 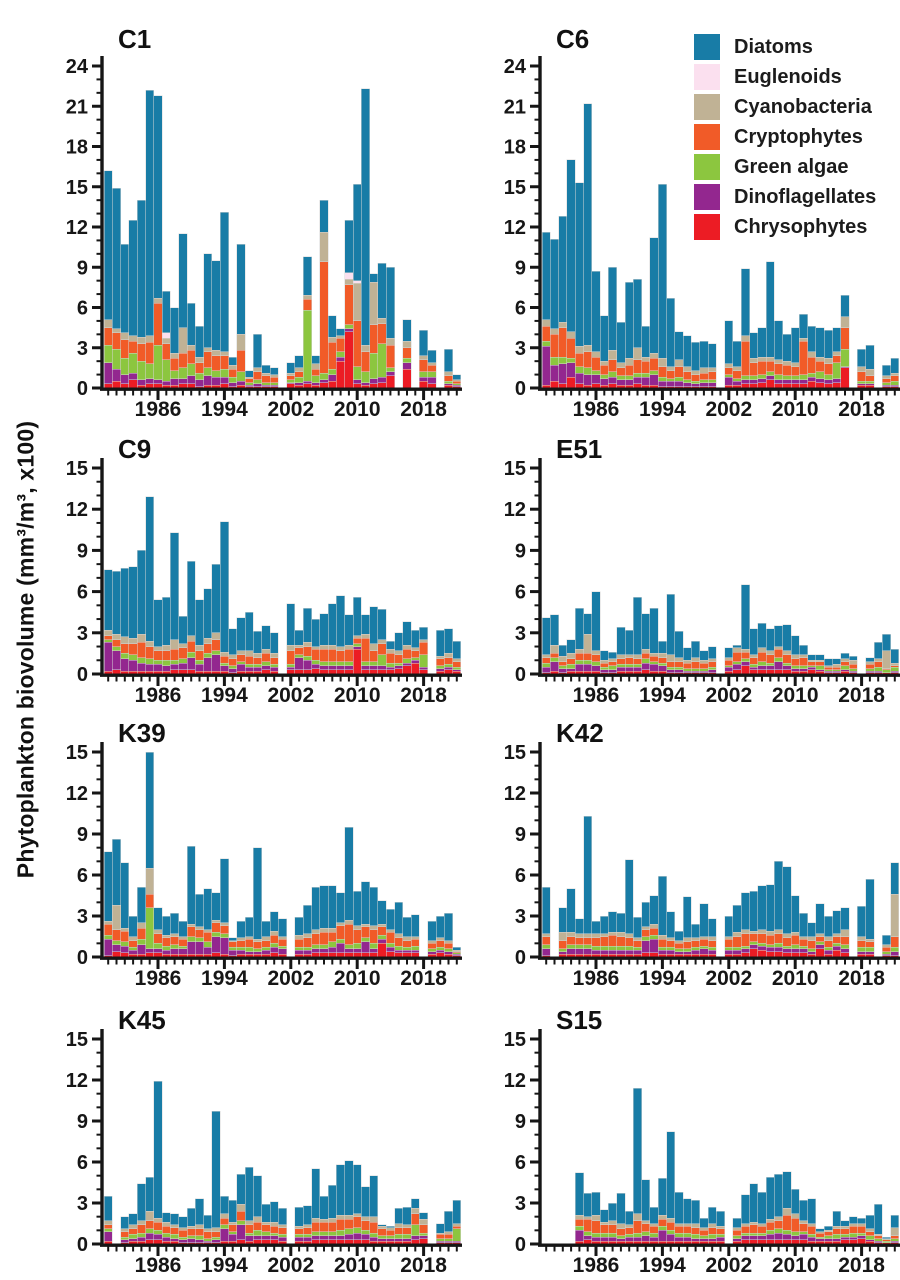 What do you see at coordinates (596, 409) in the screenshot?
I see `x-tick-label: 1986` at bounding box center [596, 409].